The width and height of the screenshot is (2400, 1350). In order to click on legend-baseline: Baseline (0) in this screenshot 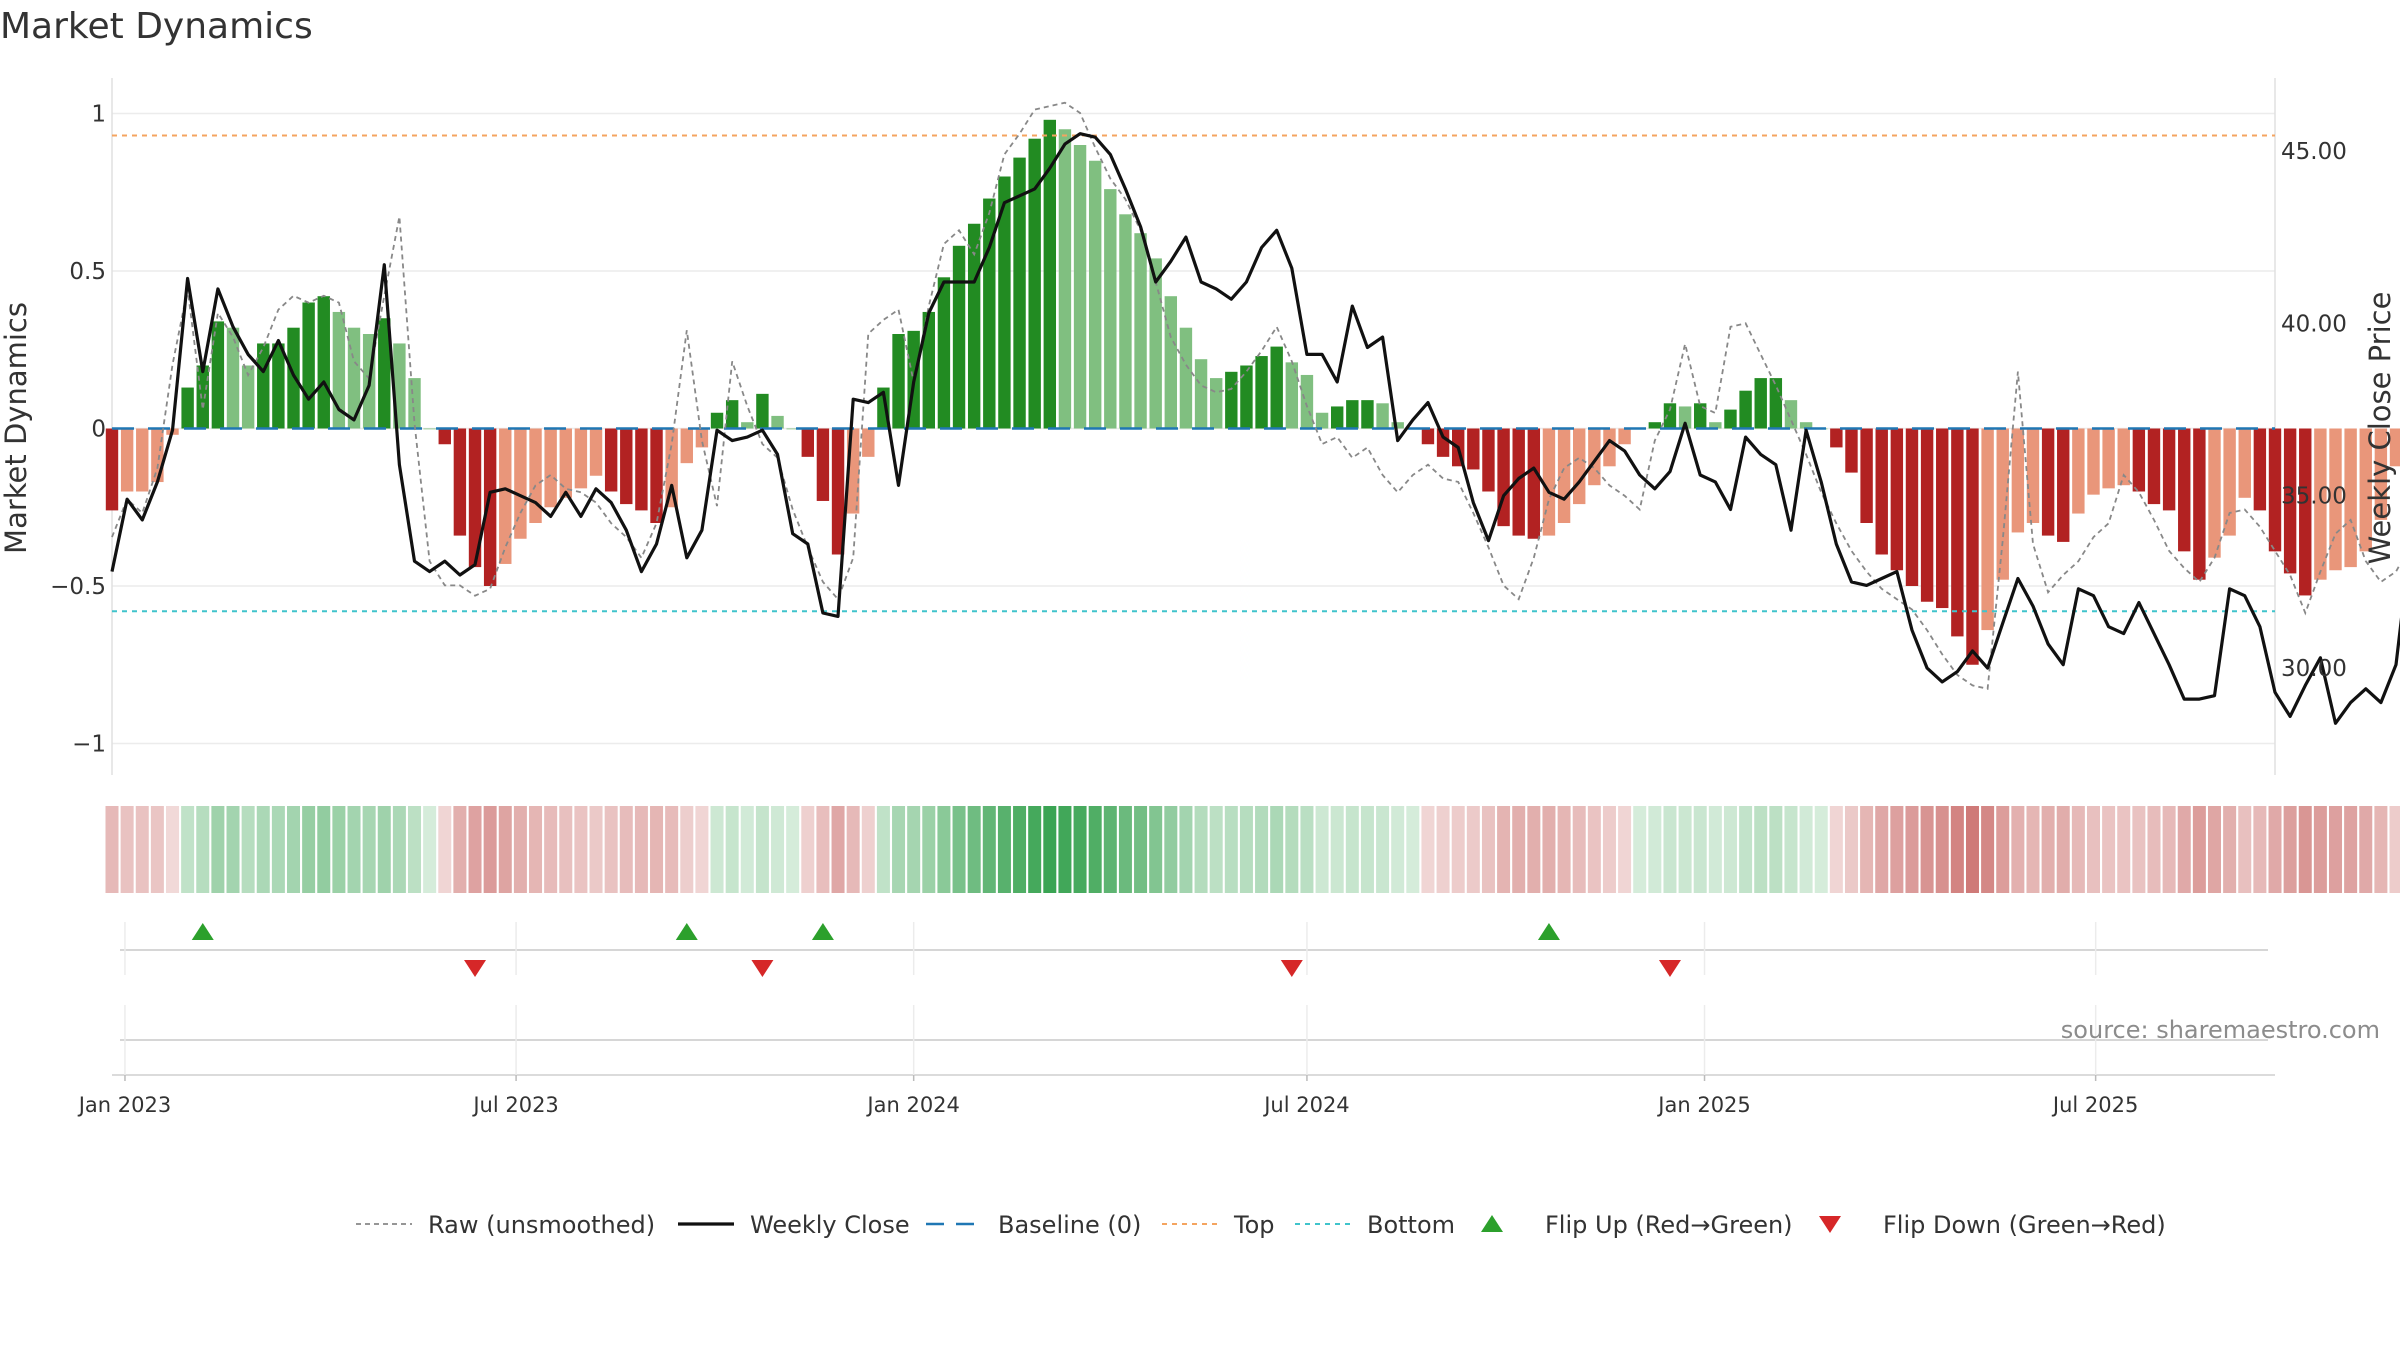, I will do `click(1033, 1225)`.